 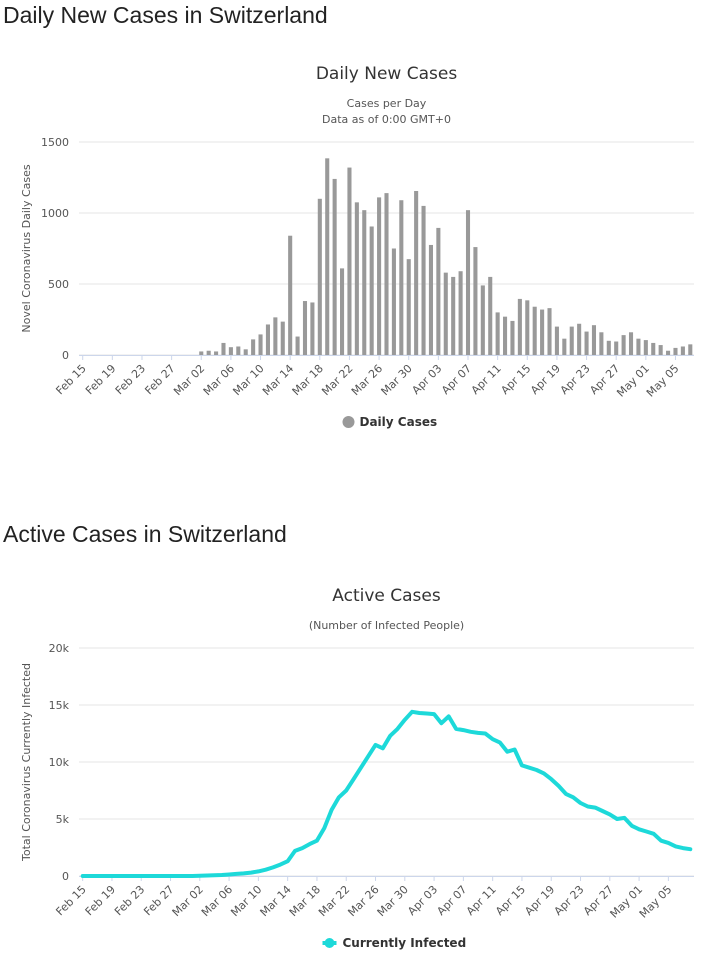 What do you see at coordinates (386, 596) in the screenshot?
I see `chart-title: Active Cases` at bounding box center [386, 596].